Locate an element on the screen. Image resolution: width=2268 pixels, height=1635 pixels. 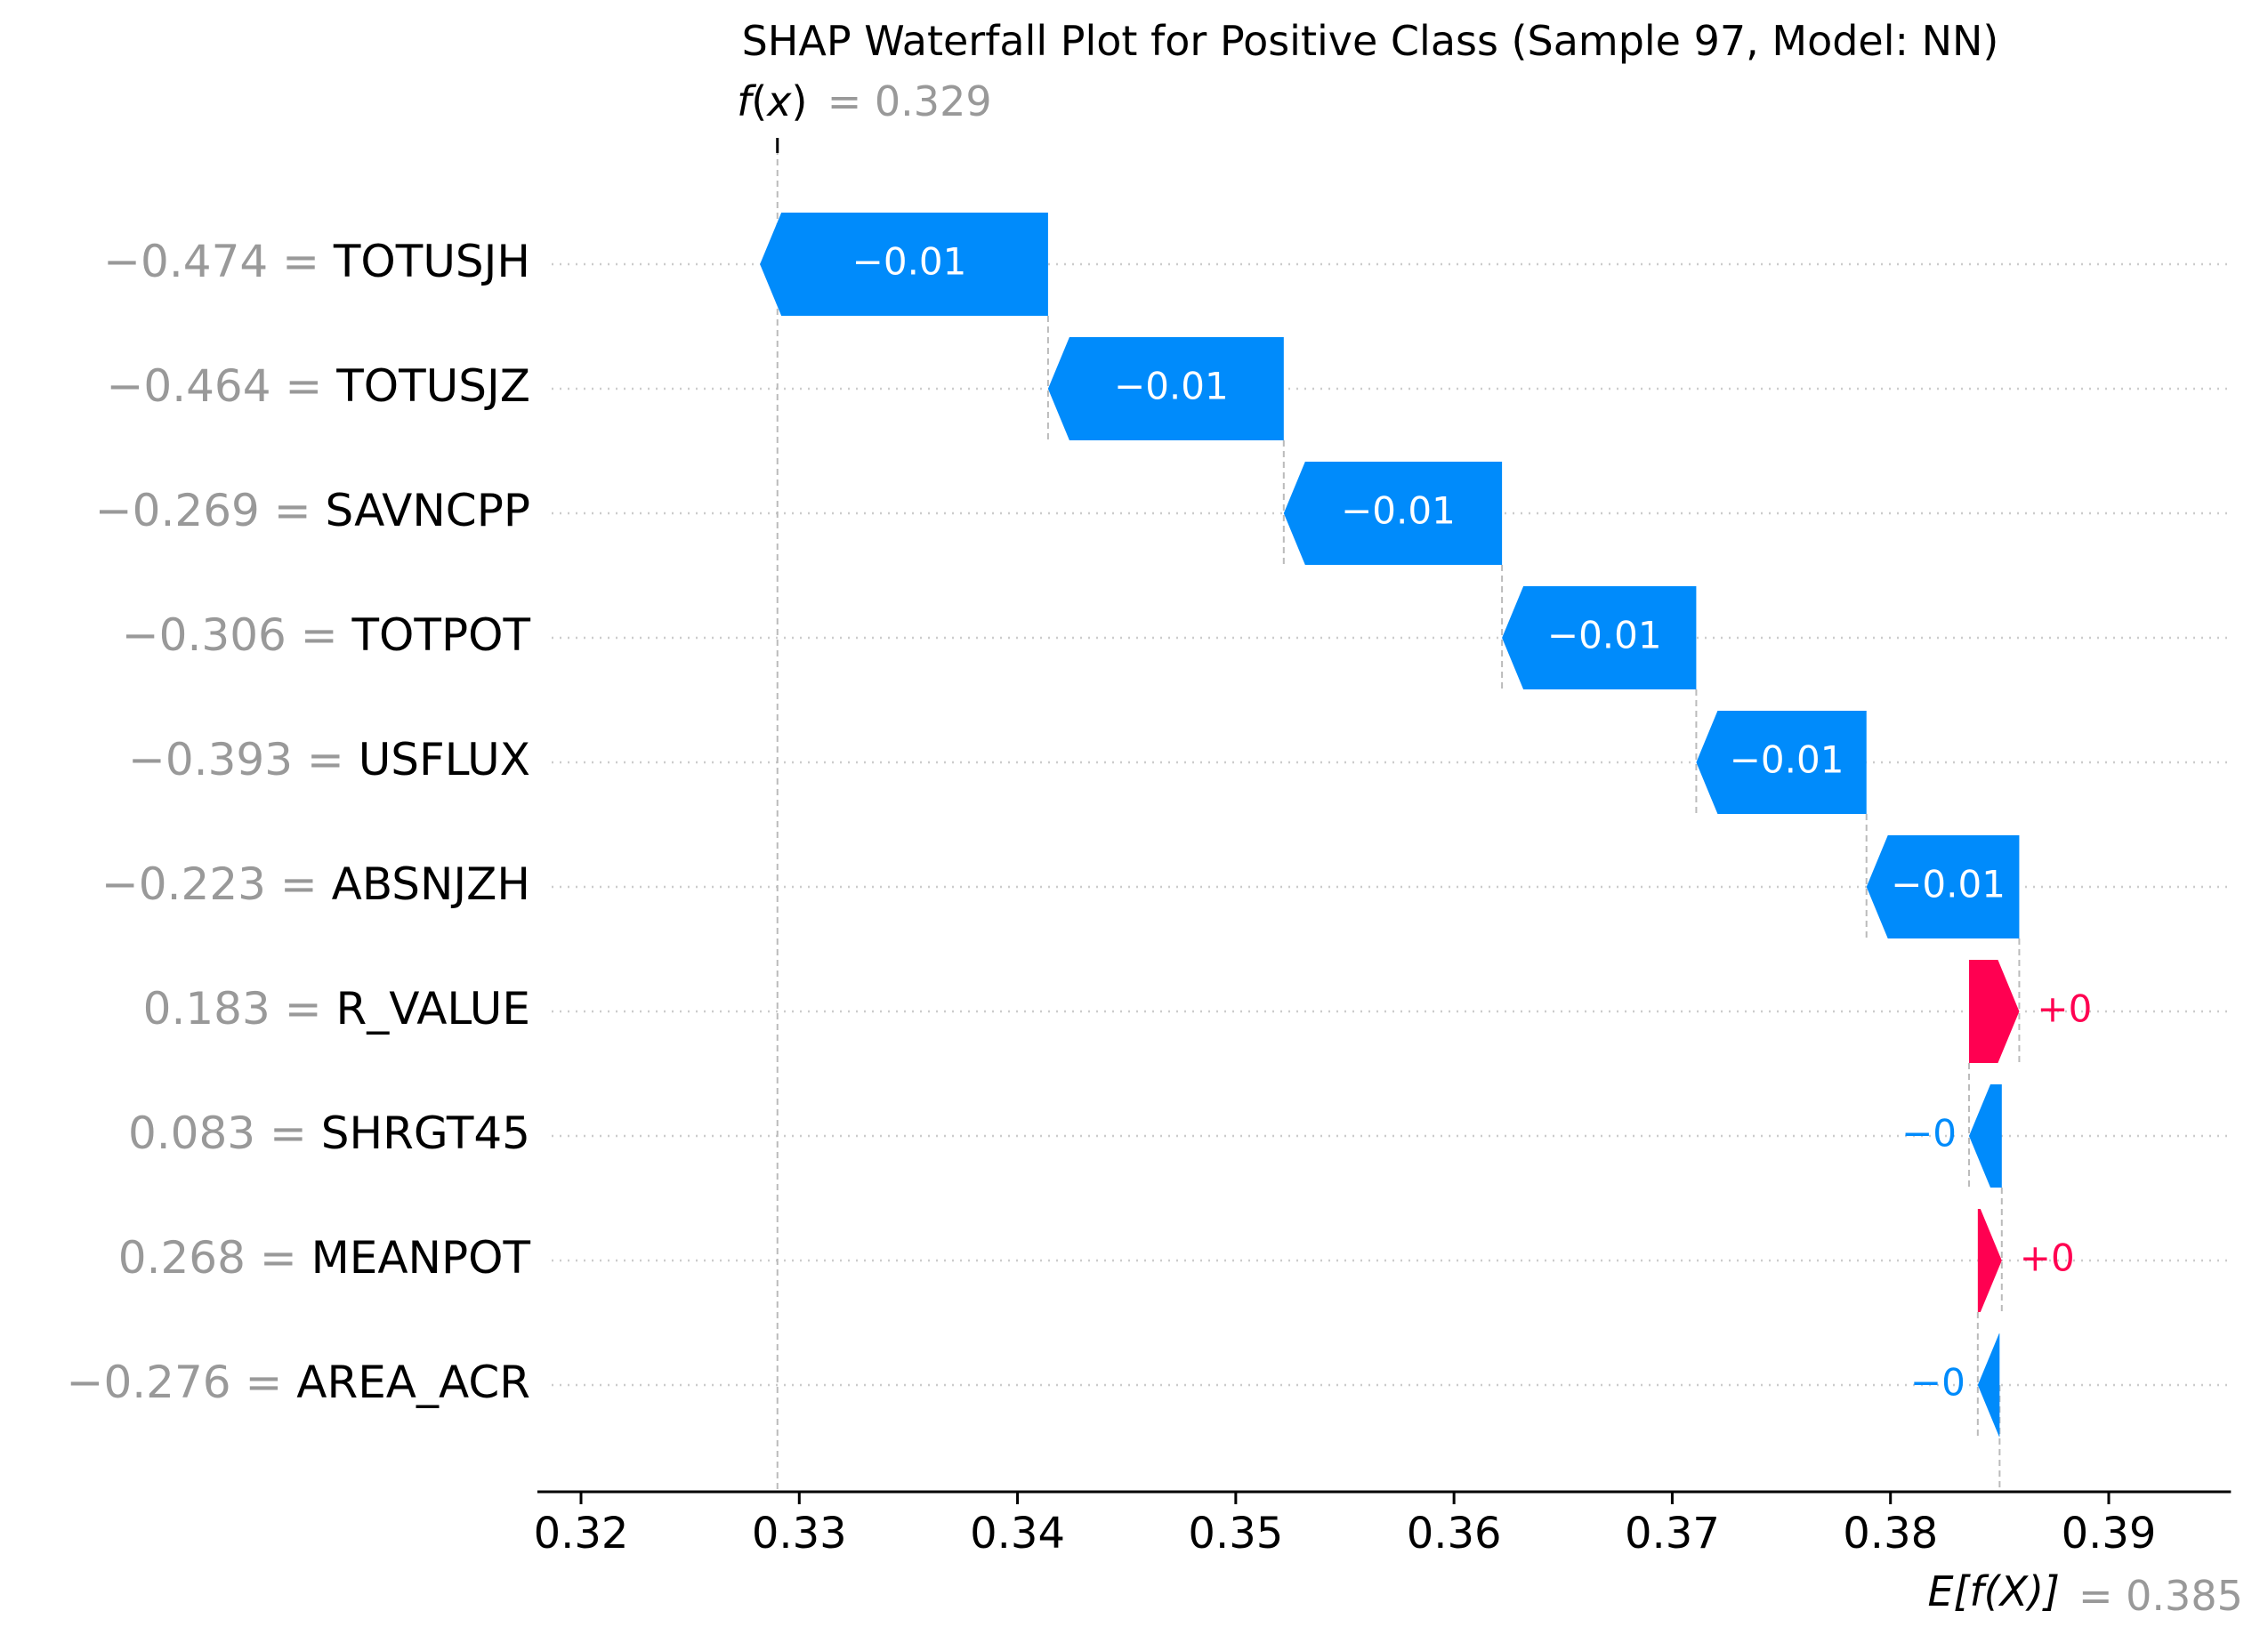
feature-label: −0.269 = SAVNCPP is located at coordinates (312, 510).